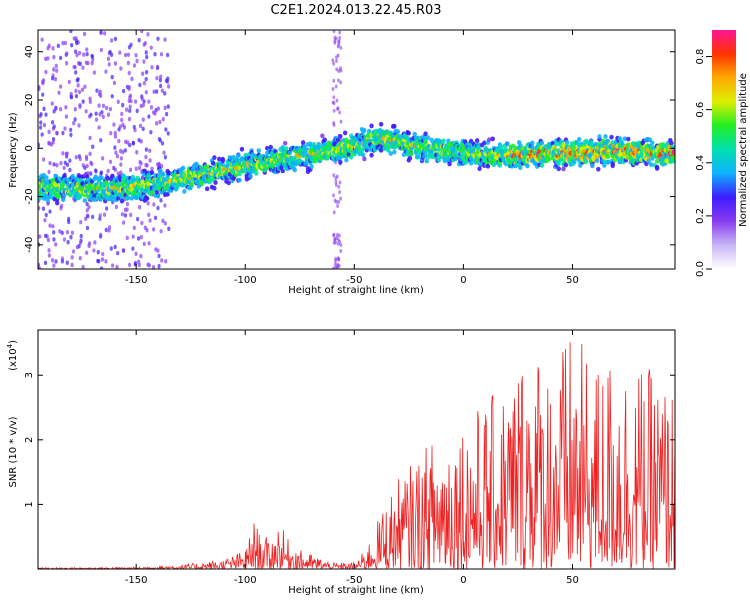 This screenshot has height=600, width=750. What do you see at coordinates (12, 355) in the screenshot?
I see `snr-scale-factor: (x104)` at bounding box center [12, 355].